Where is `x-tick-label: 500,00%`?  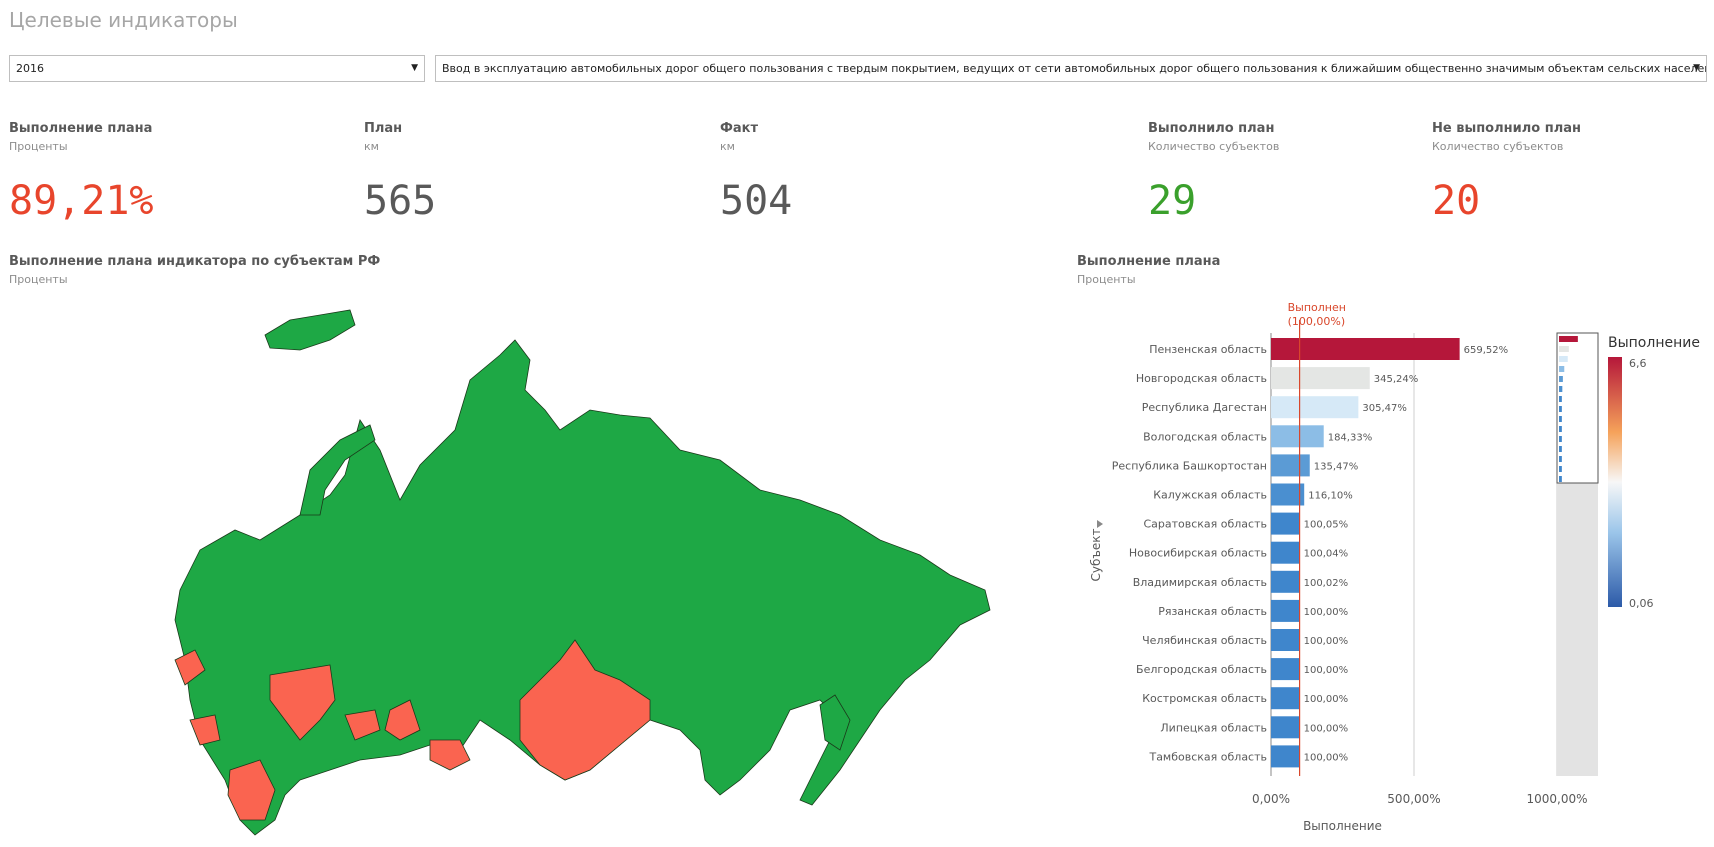
x-tick-label: 500,00% is located at coordinates (1413, 799).